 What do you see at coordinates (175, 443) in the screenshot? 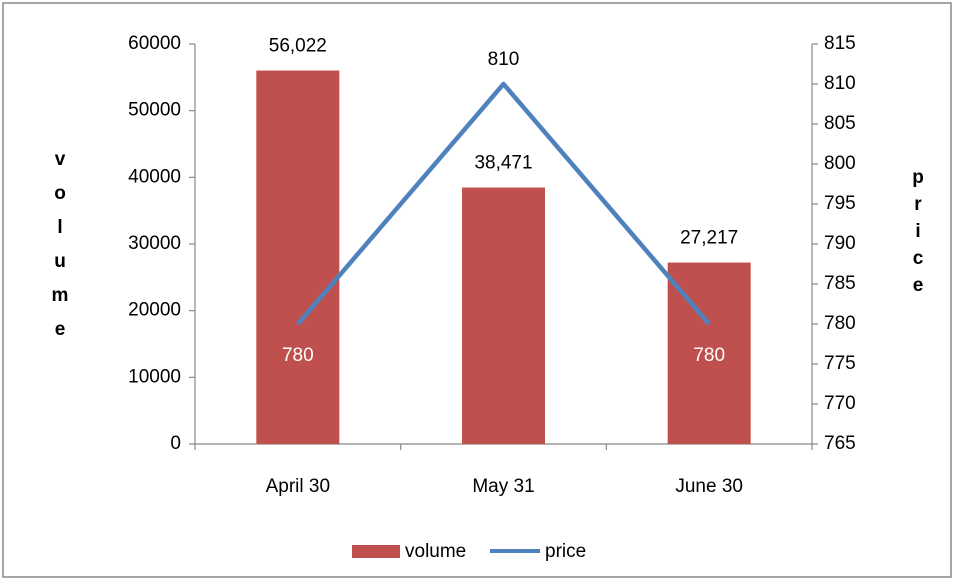
I see `y-tick-label: 0` at bounding box center [175, 443].